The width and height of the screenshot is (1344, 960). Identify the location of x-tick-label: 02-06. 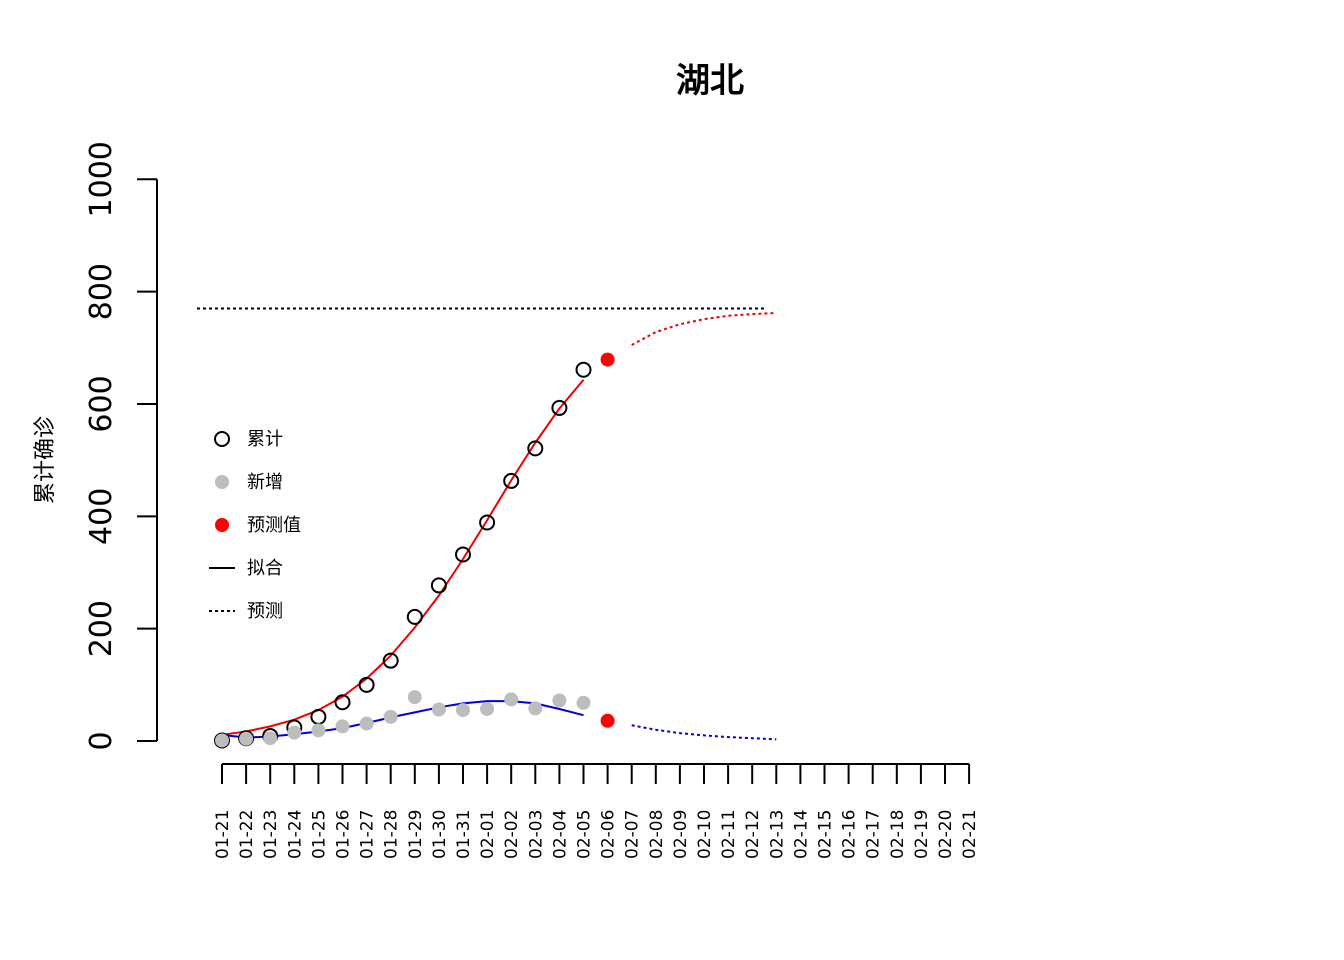
(609, 834).